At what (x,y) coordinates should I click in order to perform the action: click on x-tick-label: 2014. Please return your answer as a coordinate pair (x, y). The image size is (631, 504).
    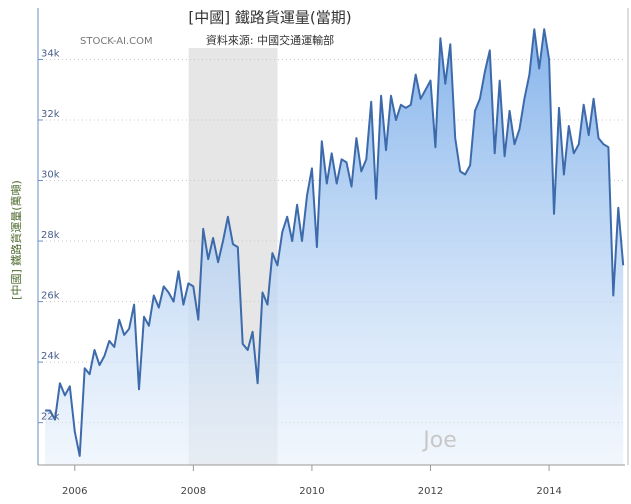
    Looking at the image, I should click on (548, 491).